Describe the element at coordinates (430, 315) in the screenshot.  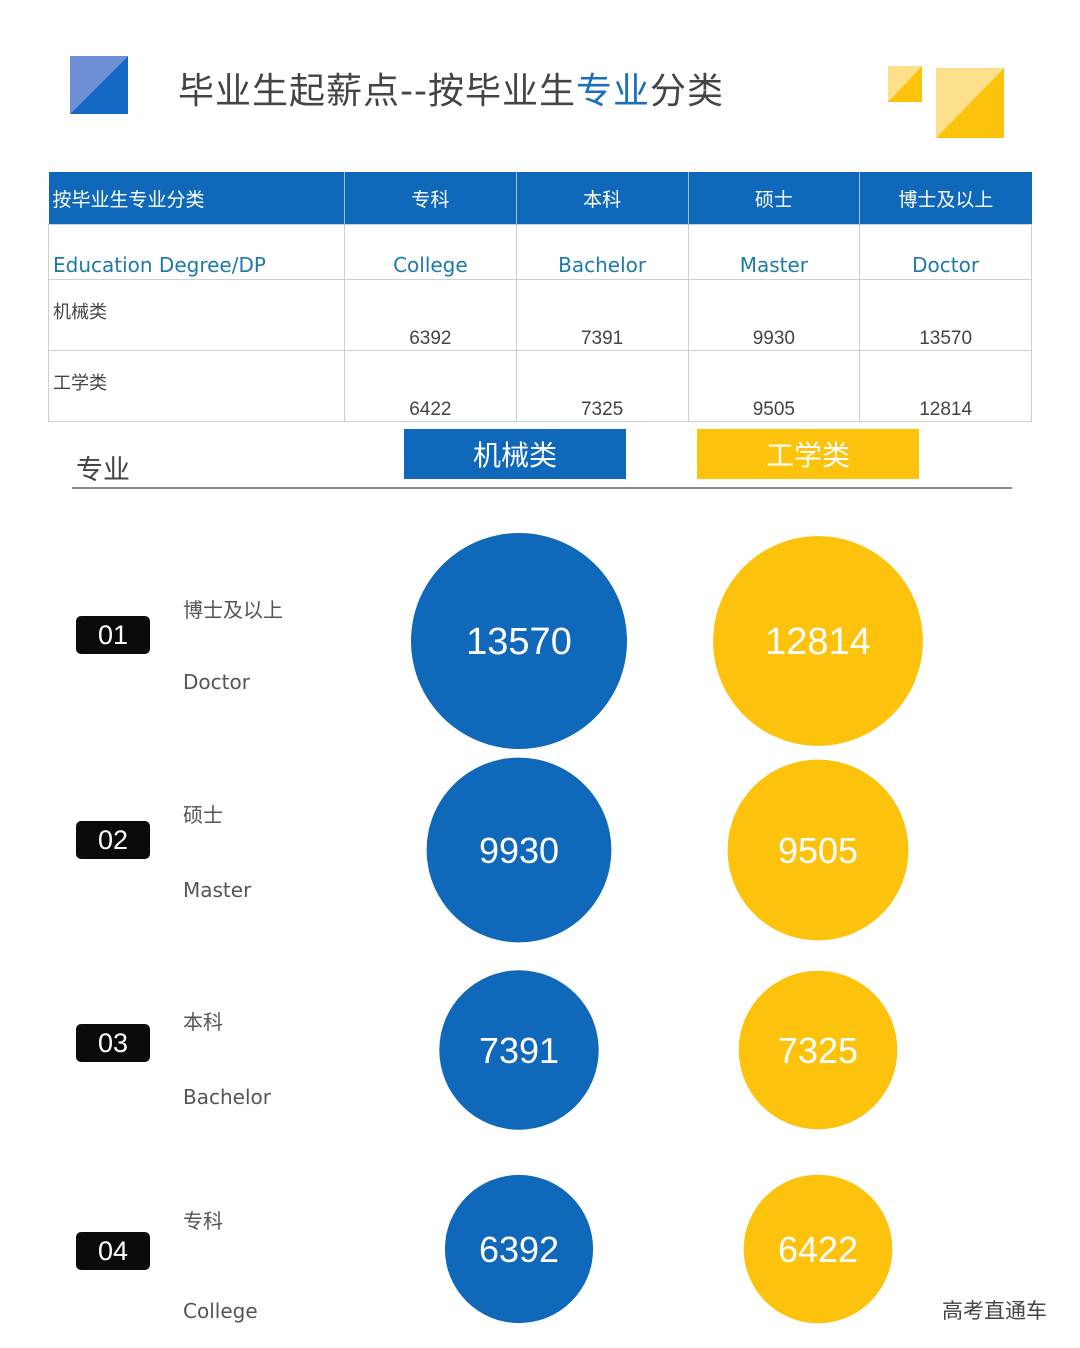
I see `table-cell: 6392` at that location.